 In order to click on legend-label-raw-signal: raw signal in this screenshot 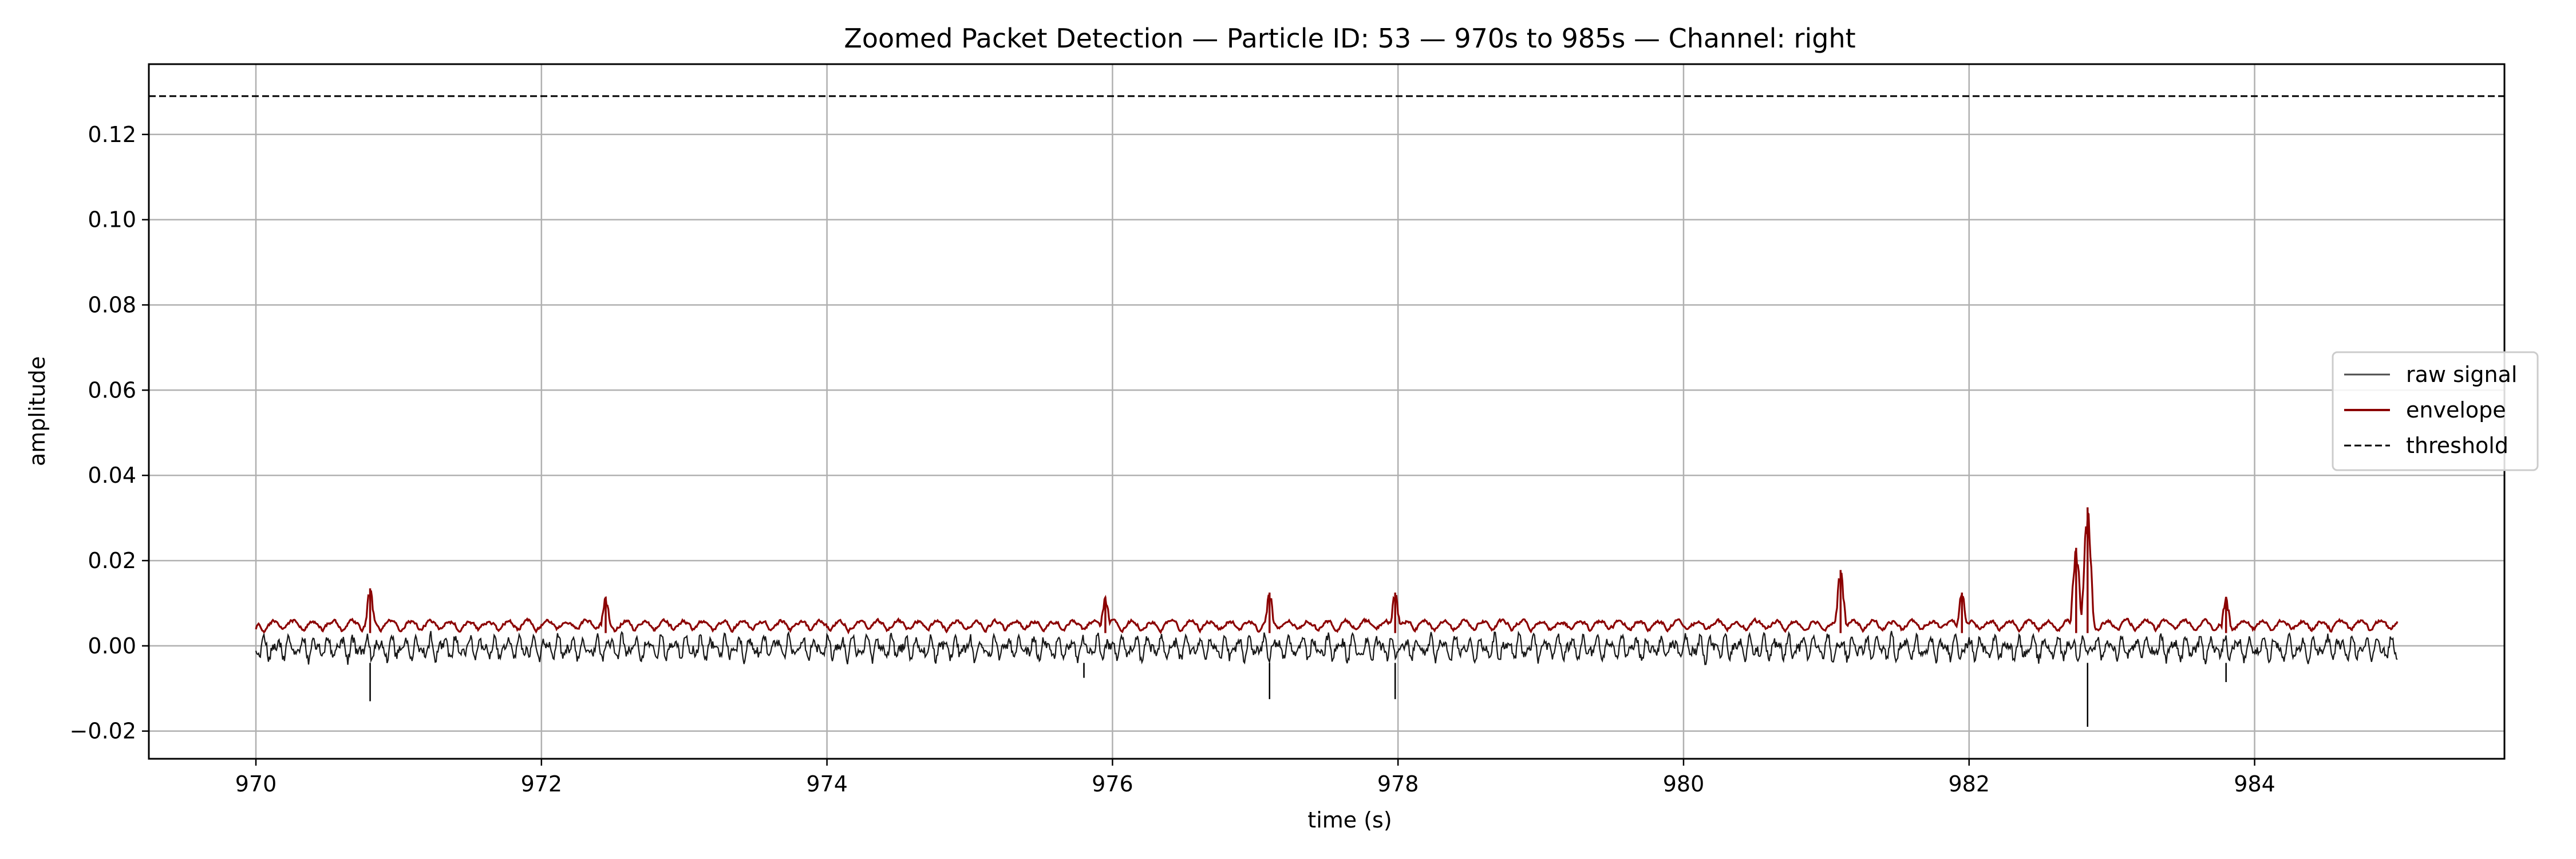, I will do `click(2461, 375)`.